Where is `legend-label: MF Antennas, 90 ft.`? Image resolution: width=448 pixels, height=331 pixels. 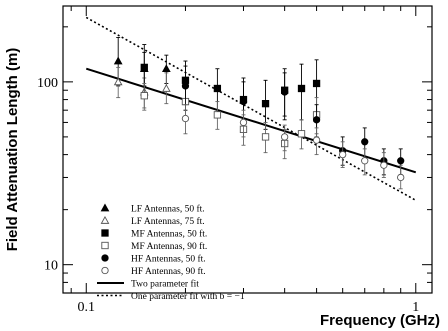
legend-label: MF Antennas, 90 ft. is located at coordinates (169, 246).